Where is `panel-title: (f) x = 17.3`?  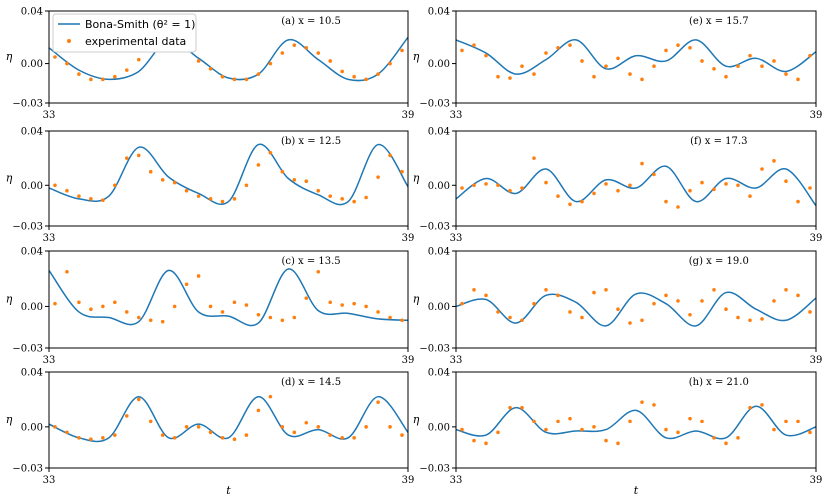
panel-title: (f) x = 17.3 is located at coordinates (718, 141).